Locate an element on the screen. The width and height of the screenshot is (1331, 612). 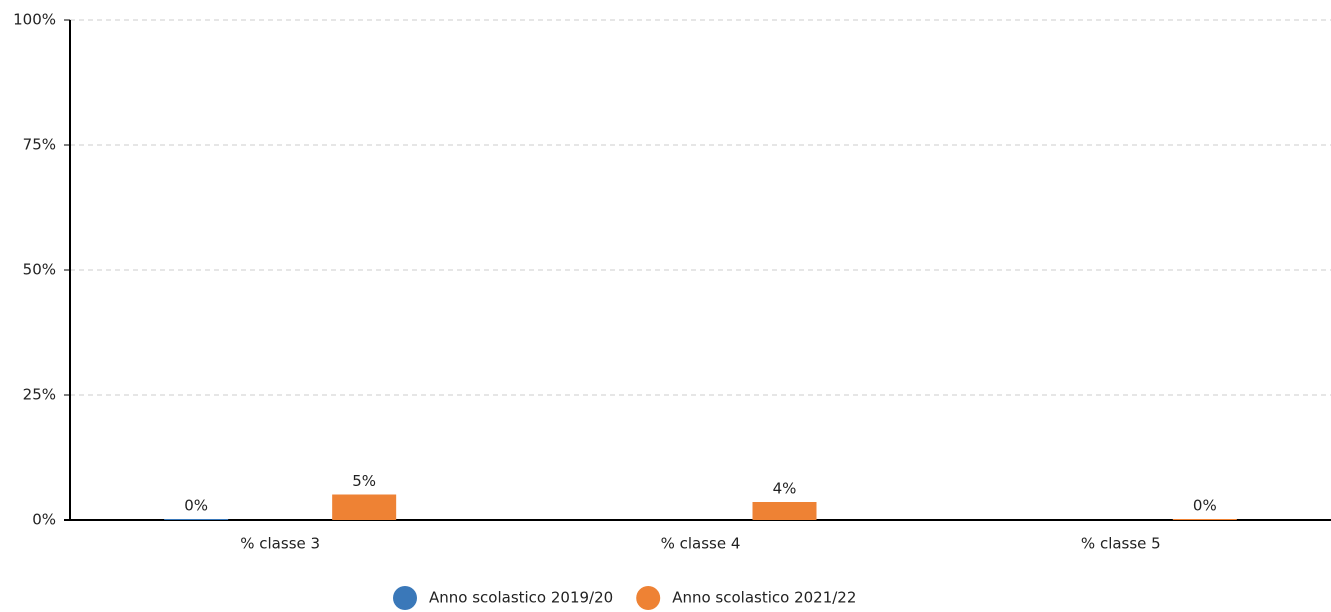
x-tick-label: % classe 5 is located at coordinates (1121, 544).